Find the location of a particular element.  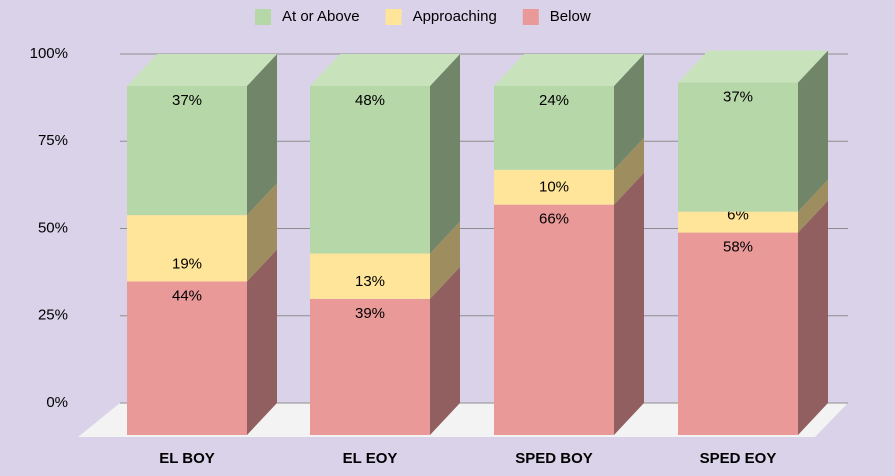

legend-label: Below is located at coordinates (570, 16).